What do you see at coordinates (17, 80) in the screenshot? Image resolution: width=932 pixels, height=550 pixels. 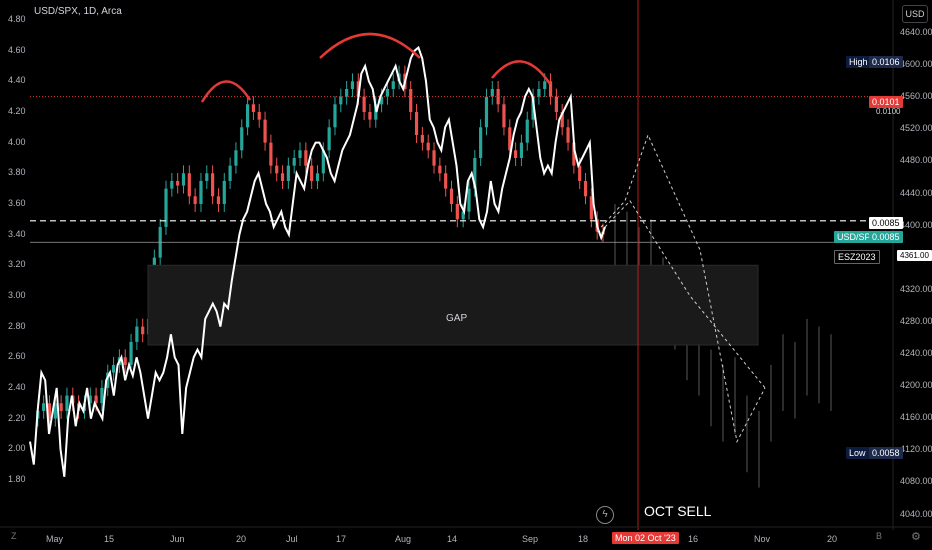 I see `left-tick-label: 4.40` at bounding box center [17, 80].